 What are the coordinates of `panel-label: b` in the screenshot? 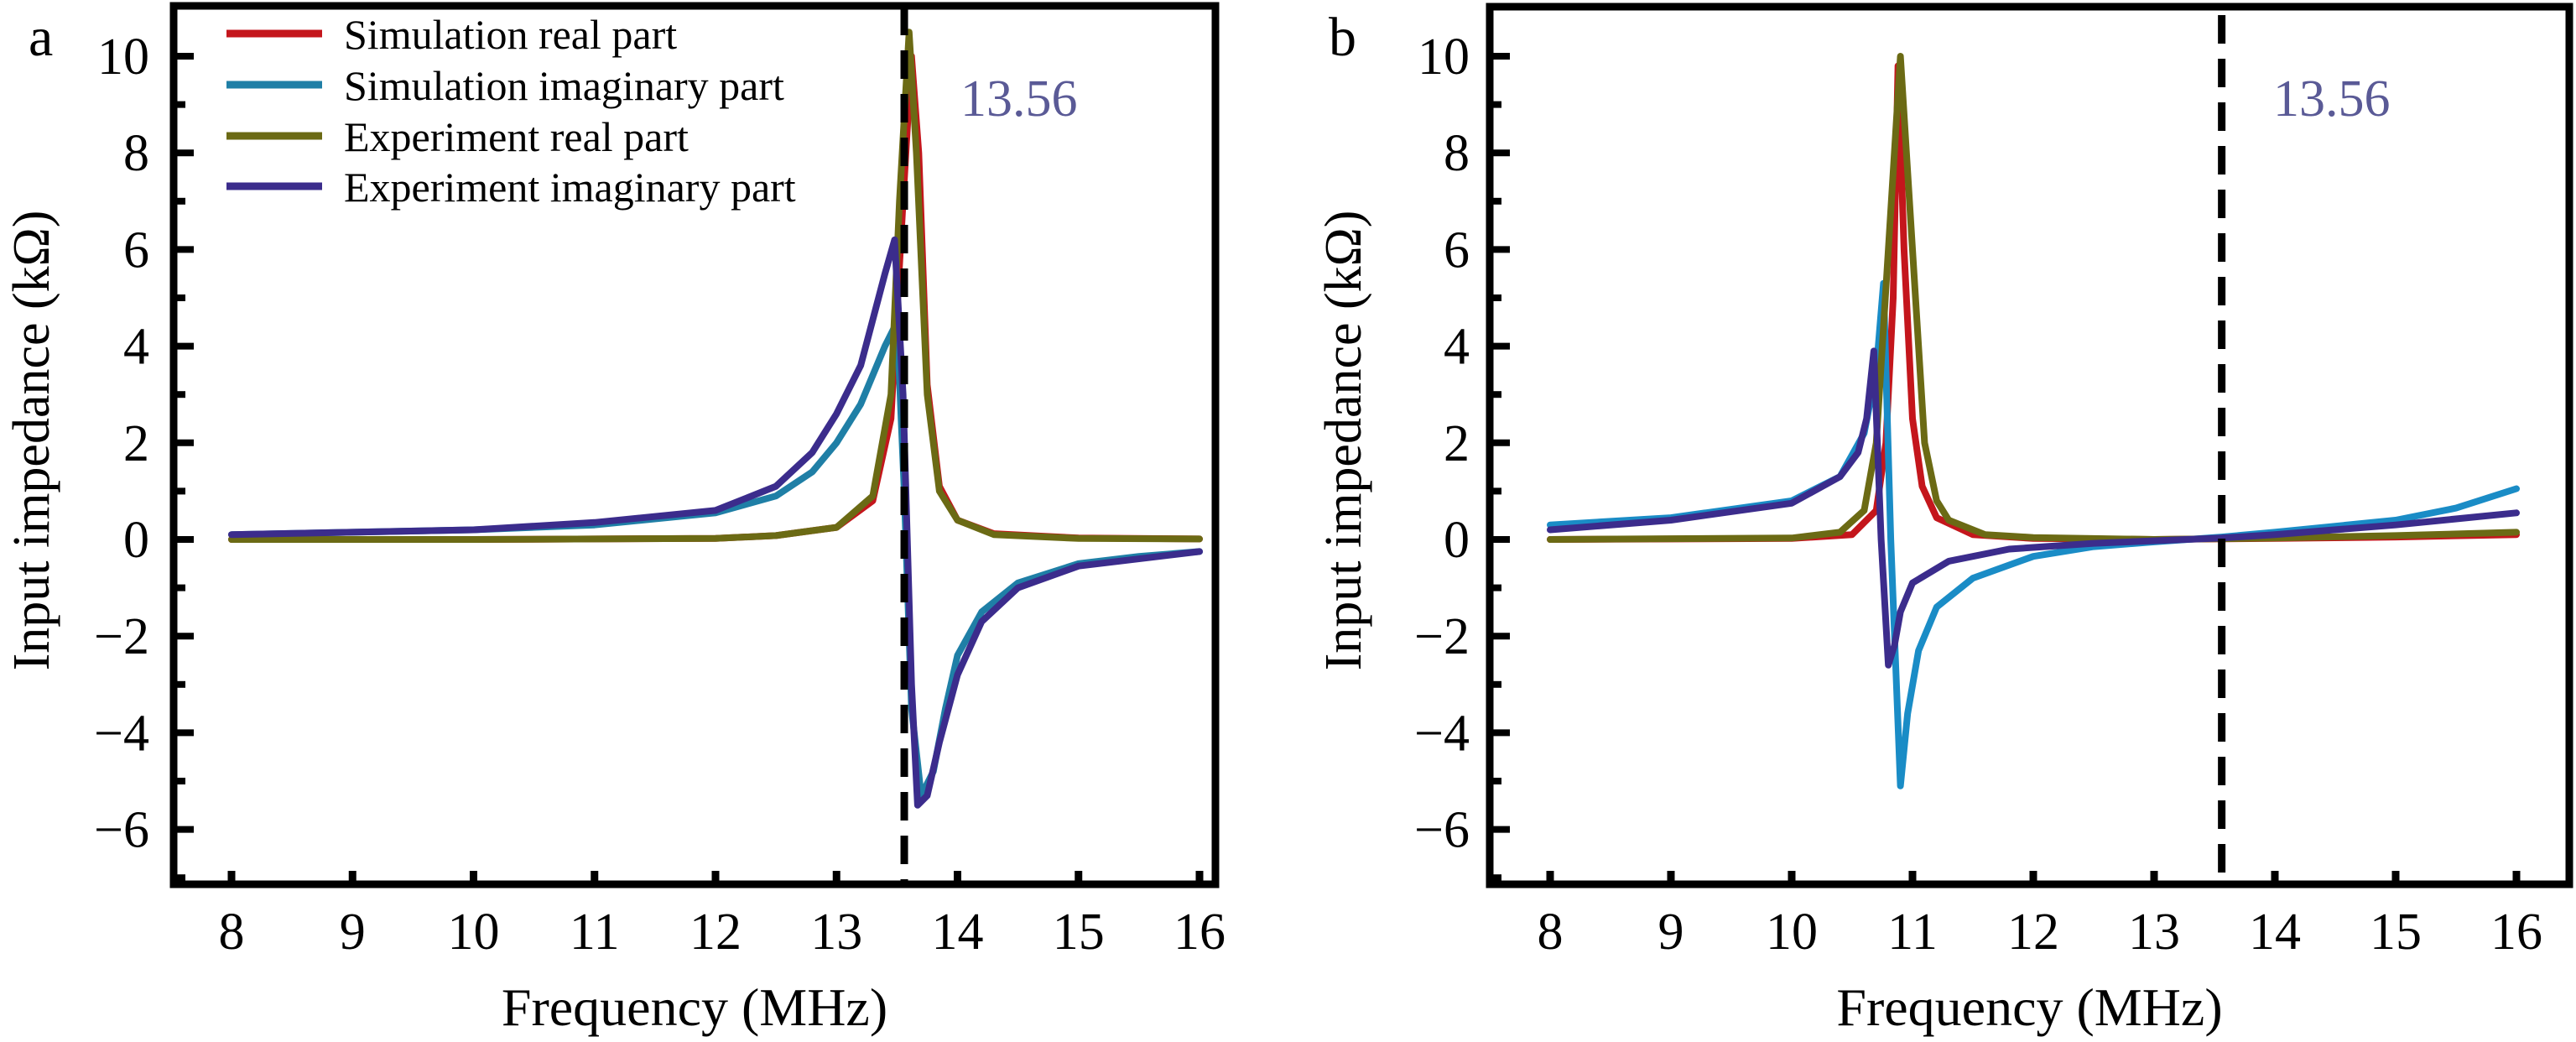 It's located at (1342, 37).